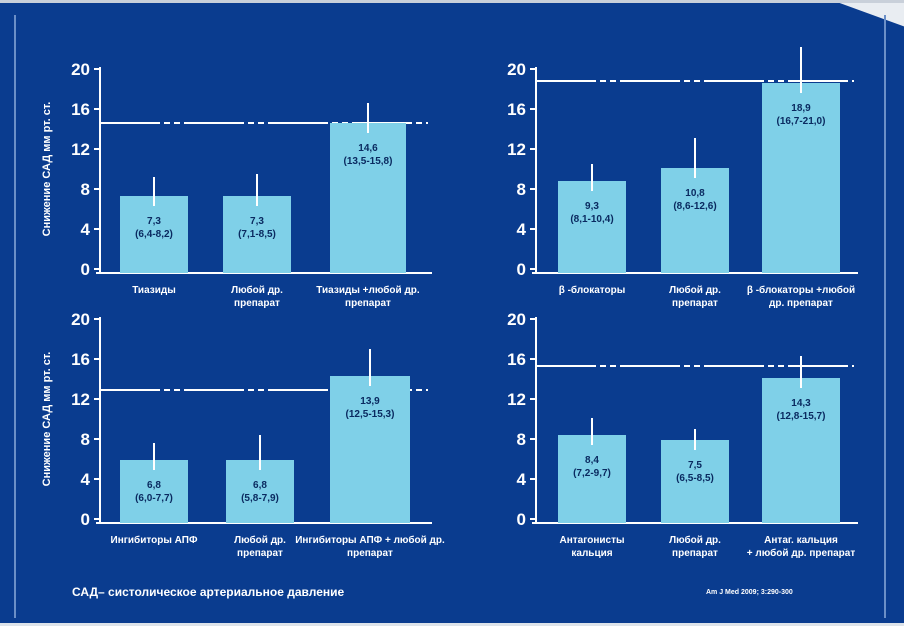  I want to click on bar-value-label: 10,8, so click(695, 193).